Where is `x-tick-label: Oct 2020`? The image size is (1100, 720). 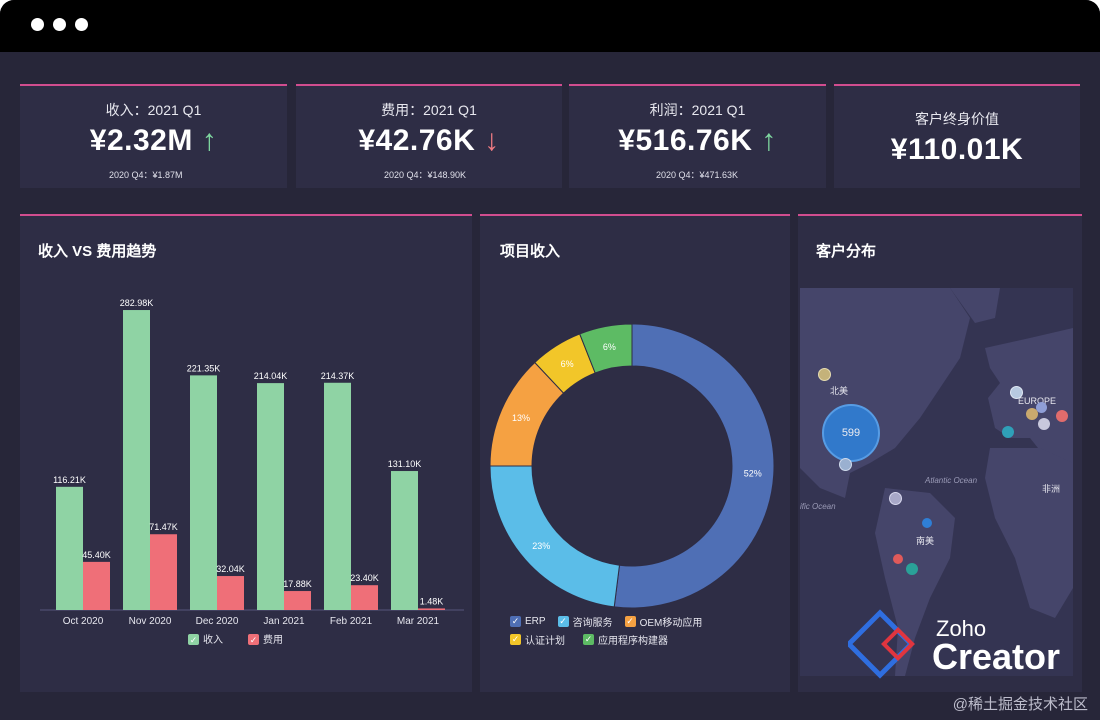
x-tick-label: Oct 2020 is located at coordinates (83, 621).